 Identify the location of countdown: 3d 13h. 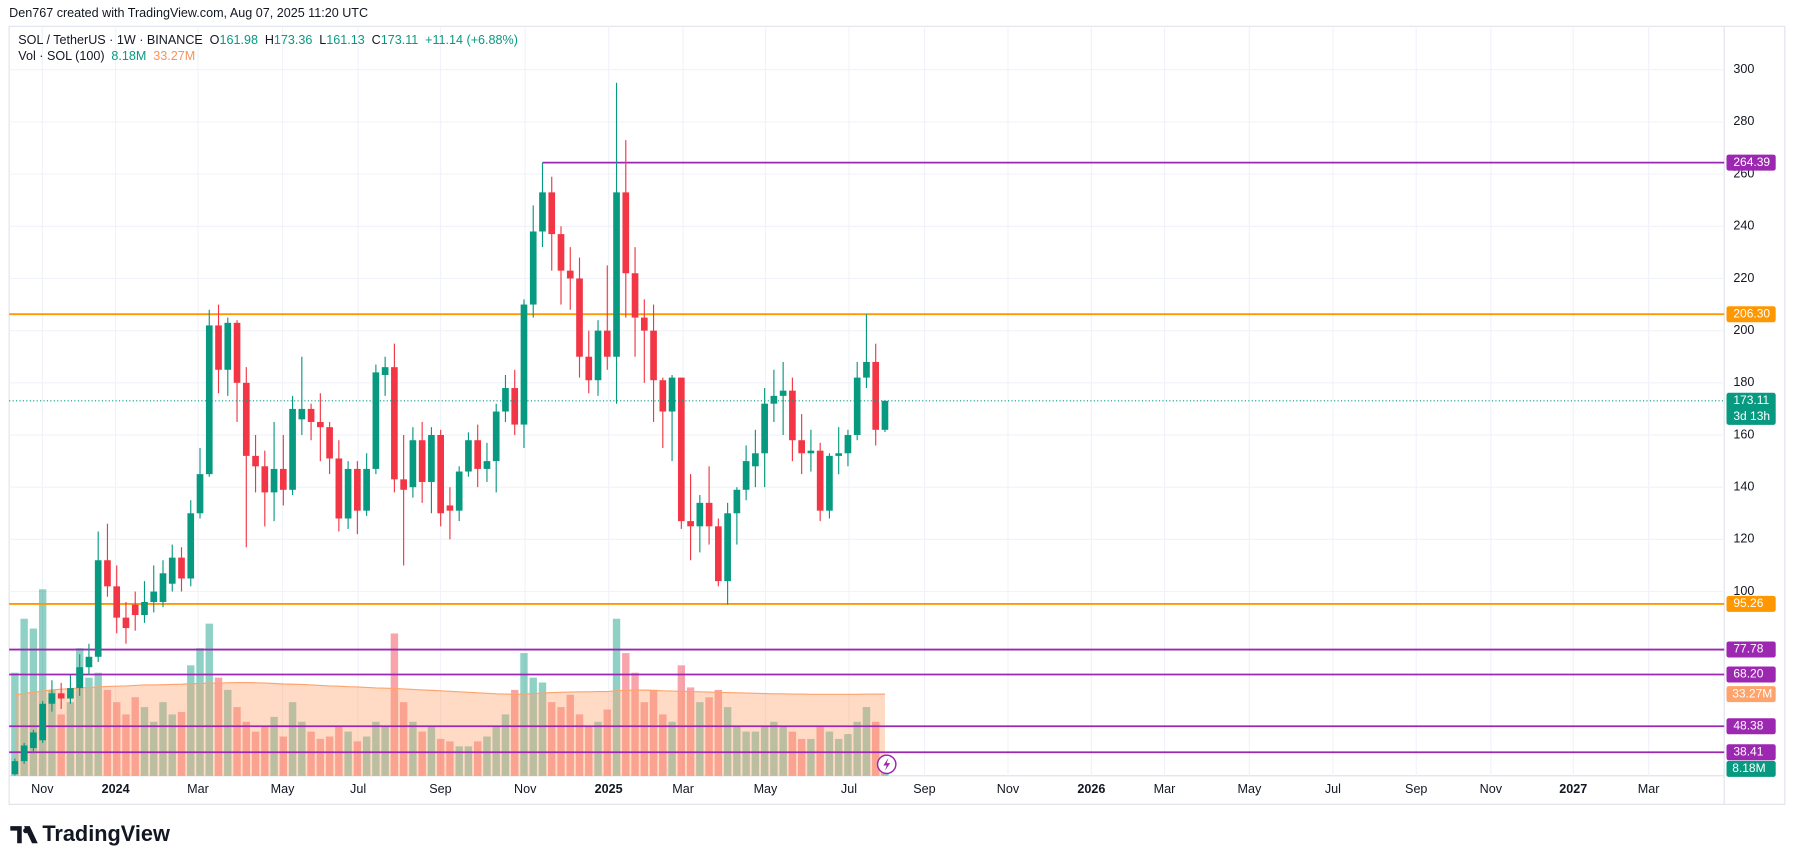
(1751, 416).